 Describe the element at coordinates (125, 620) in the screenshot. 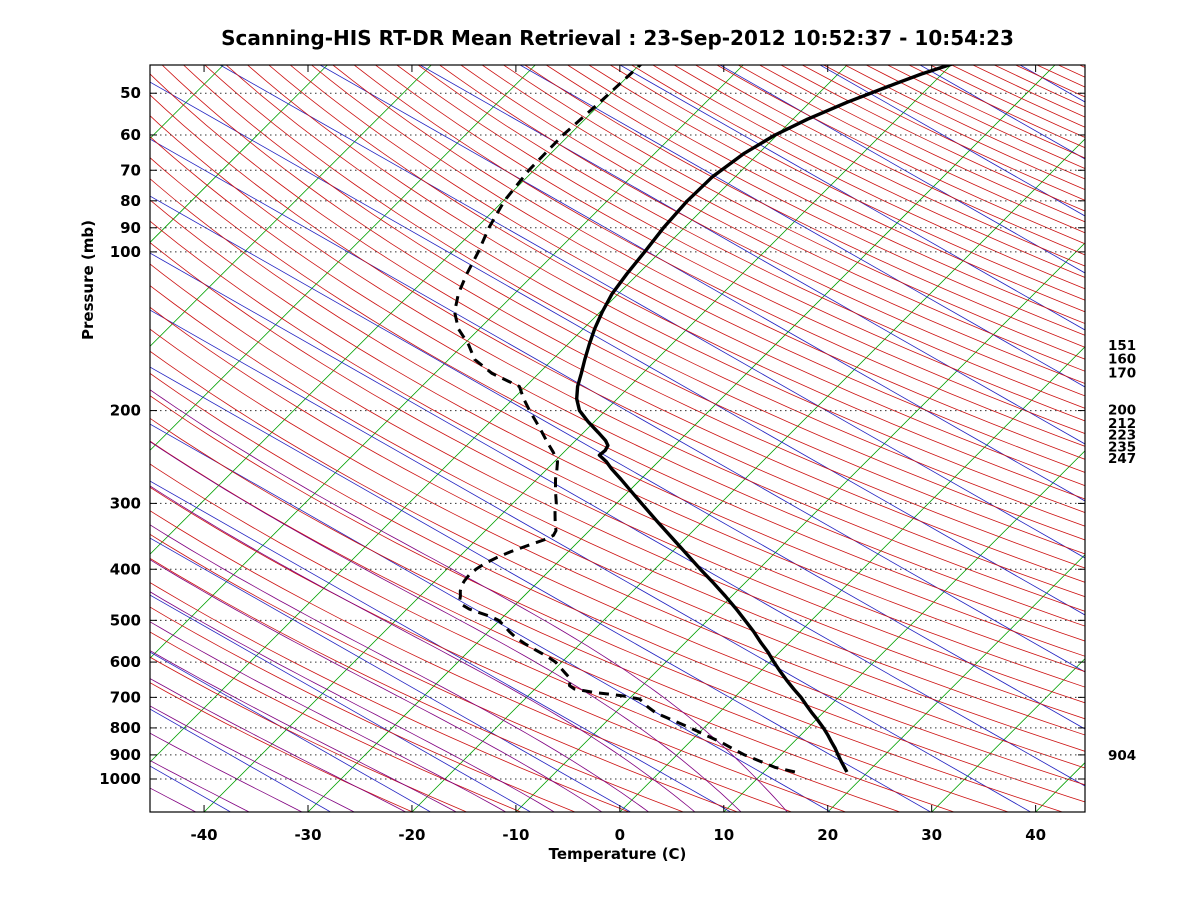

I see `y-tick-label: 500` at that location.